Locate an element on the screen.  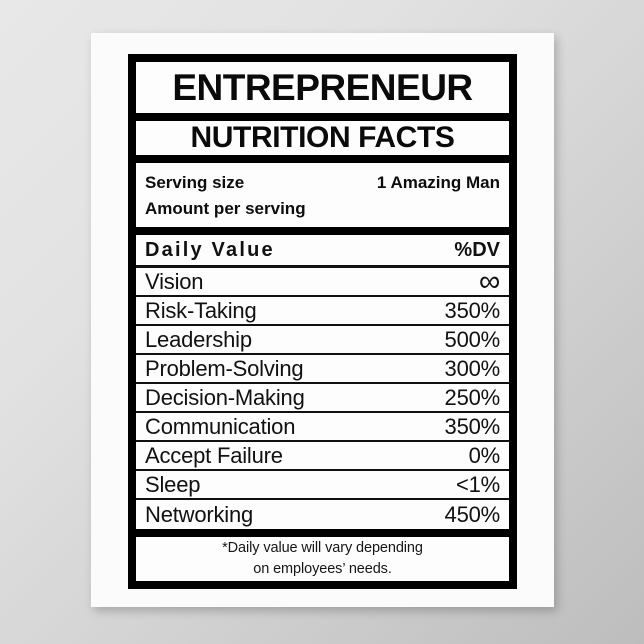
row-value: 300% is located at coordinates (472, 368).